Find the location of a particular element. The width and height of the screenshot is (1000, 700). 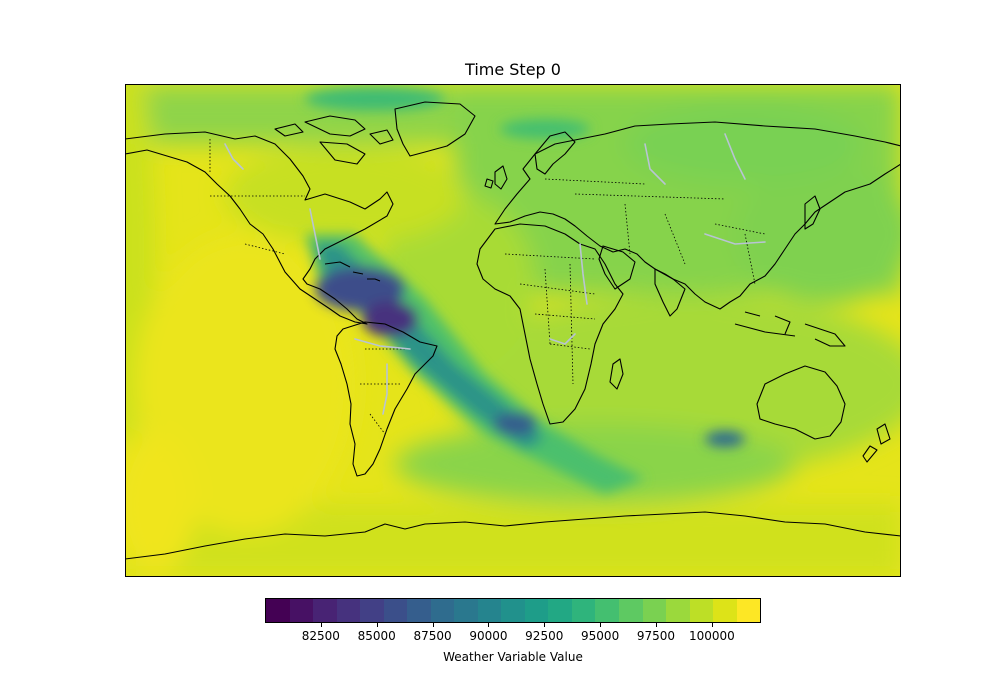

colorbar-tick-label: 95000 is located at coordinates (600, 636).